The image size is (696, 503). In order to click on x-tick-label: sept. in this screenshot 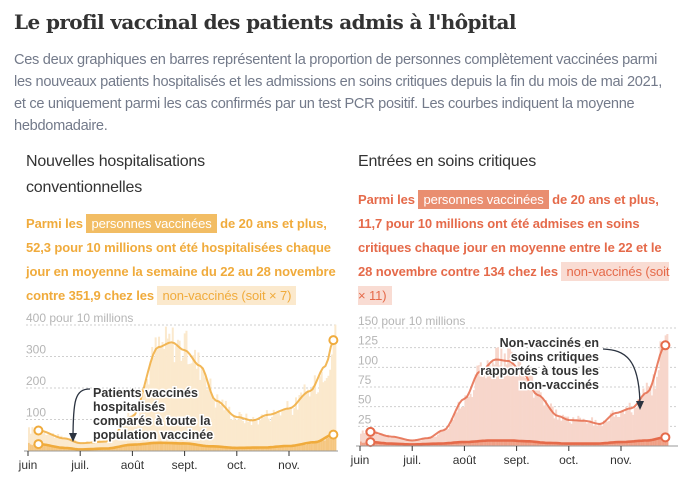, I will do `click(517, 460)`.